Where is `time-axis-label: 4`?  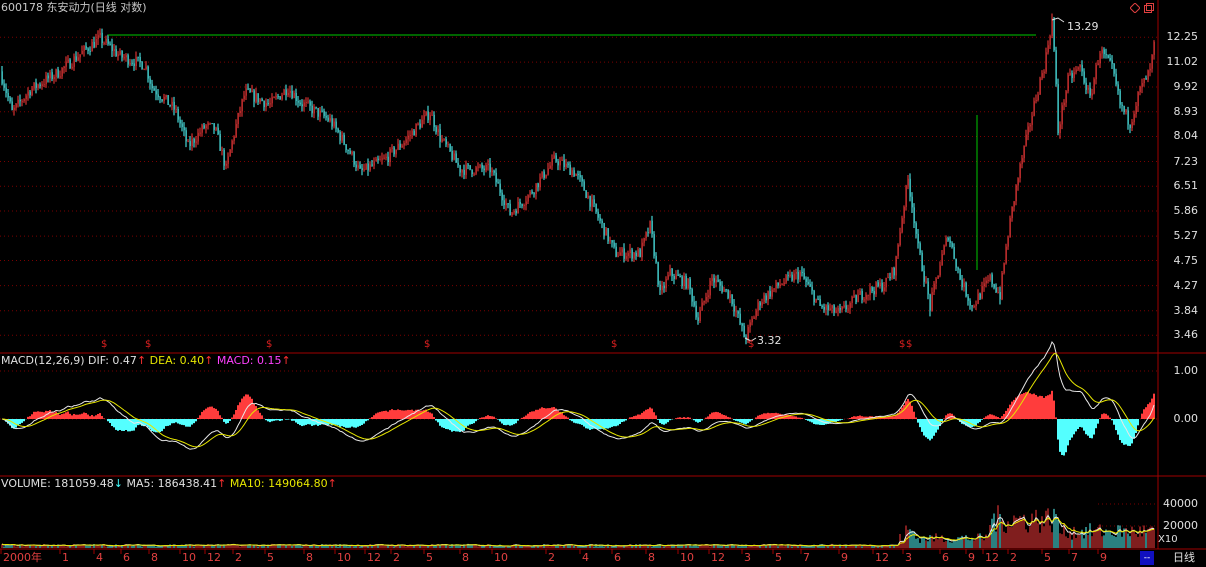
time-axis-label: 4 is located at coordinates (585, 557).